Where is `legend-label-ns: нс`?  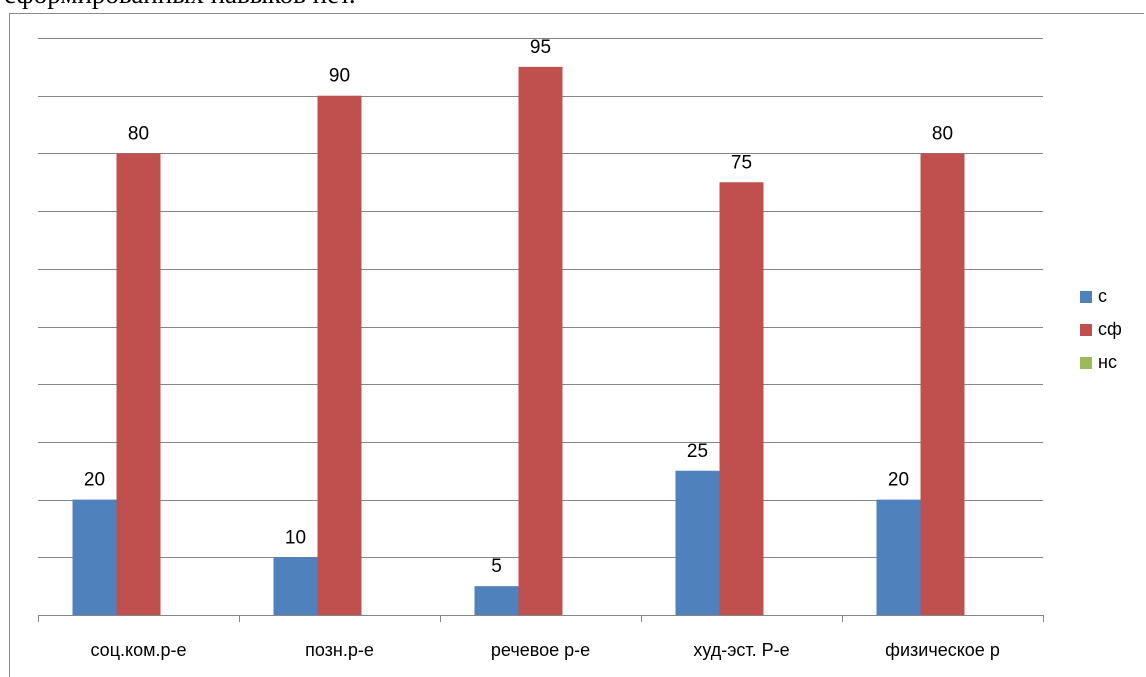 legend-label-ns: нс is located at coordinates (1107, 362).